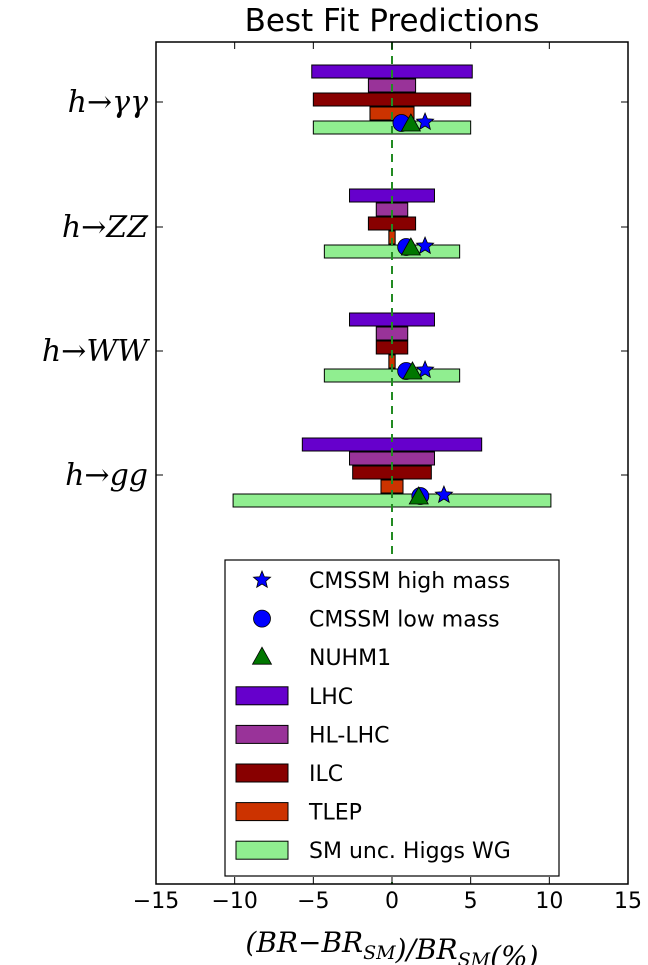  I want to click on category-label-product: WW, so click(118, 351).